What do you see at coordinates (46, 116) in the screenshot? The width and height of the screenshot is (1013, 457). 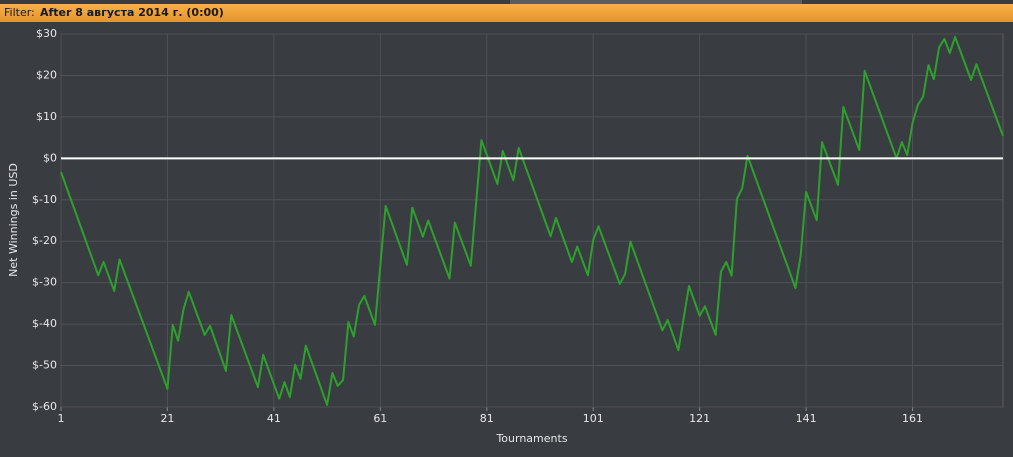 I see `y-tick-label: $10` at bounding box center [46, 116].